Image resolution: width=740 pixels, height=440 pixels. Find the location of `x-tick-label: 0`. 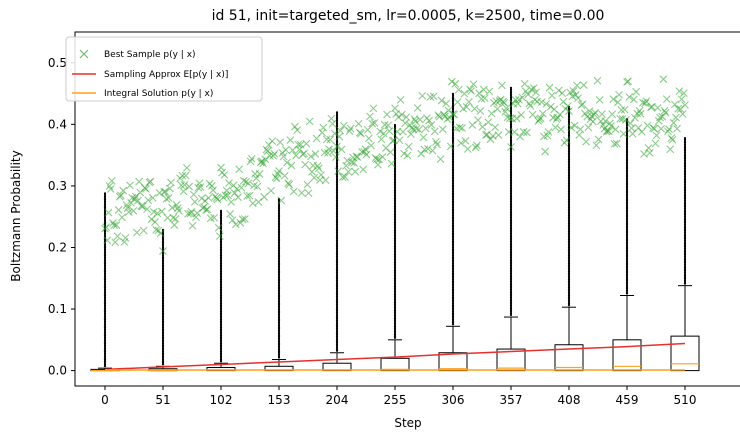

x-tick-label: 0 is located at coordinates (105, 400).